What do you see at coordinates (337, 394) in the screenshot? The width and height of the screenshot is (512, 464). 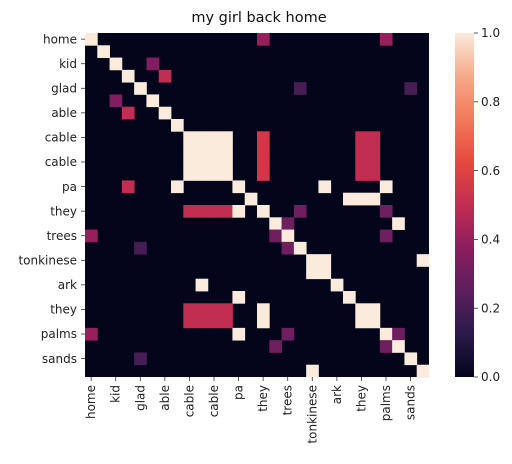 I see `x-tick-label: ark` at bounding box center [337, 394].